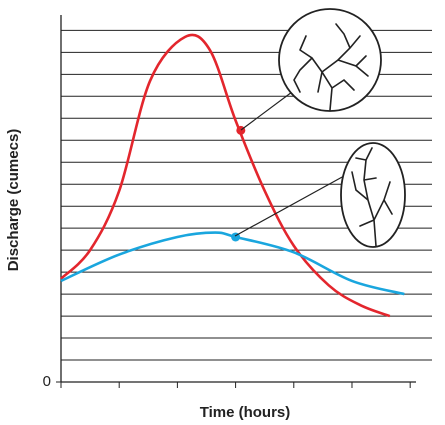  Describe the element at coordinates (373, 195) in the screenshot. I see `elongated-basin-illustration` at that location.